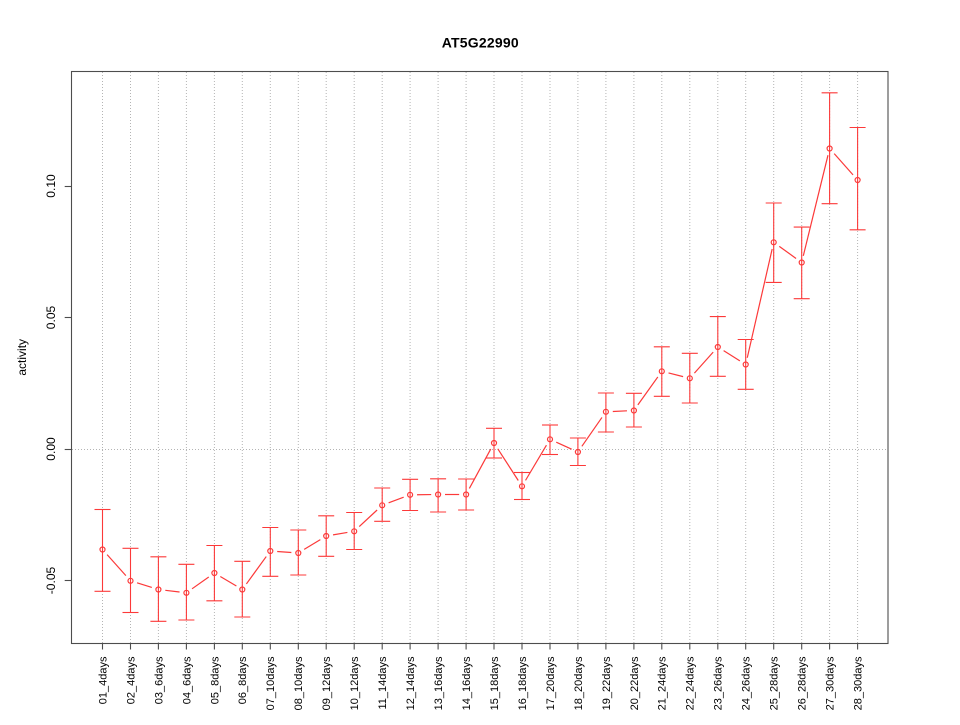  I want to click on svg-text: 21_24days, so click(663, 683).